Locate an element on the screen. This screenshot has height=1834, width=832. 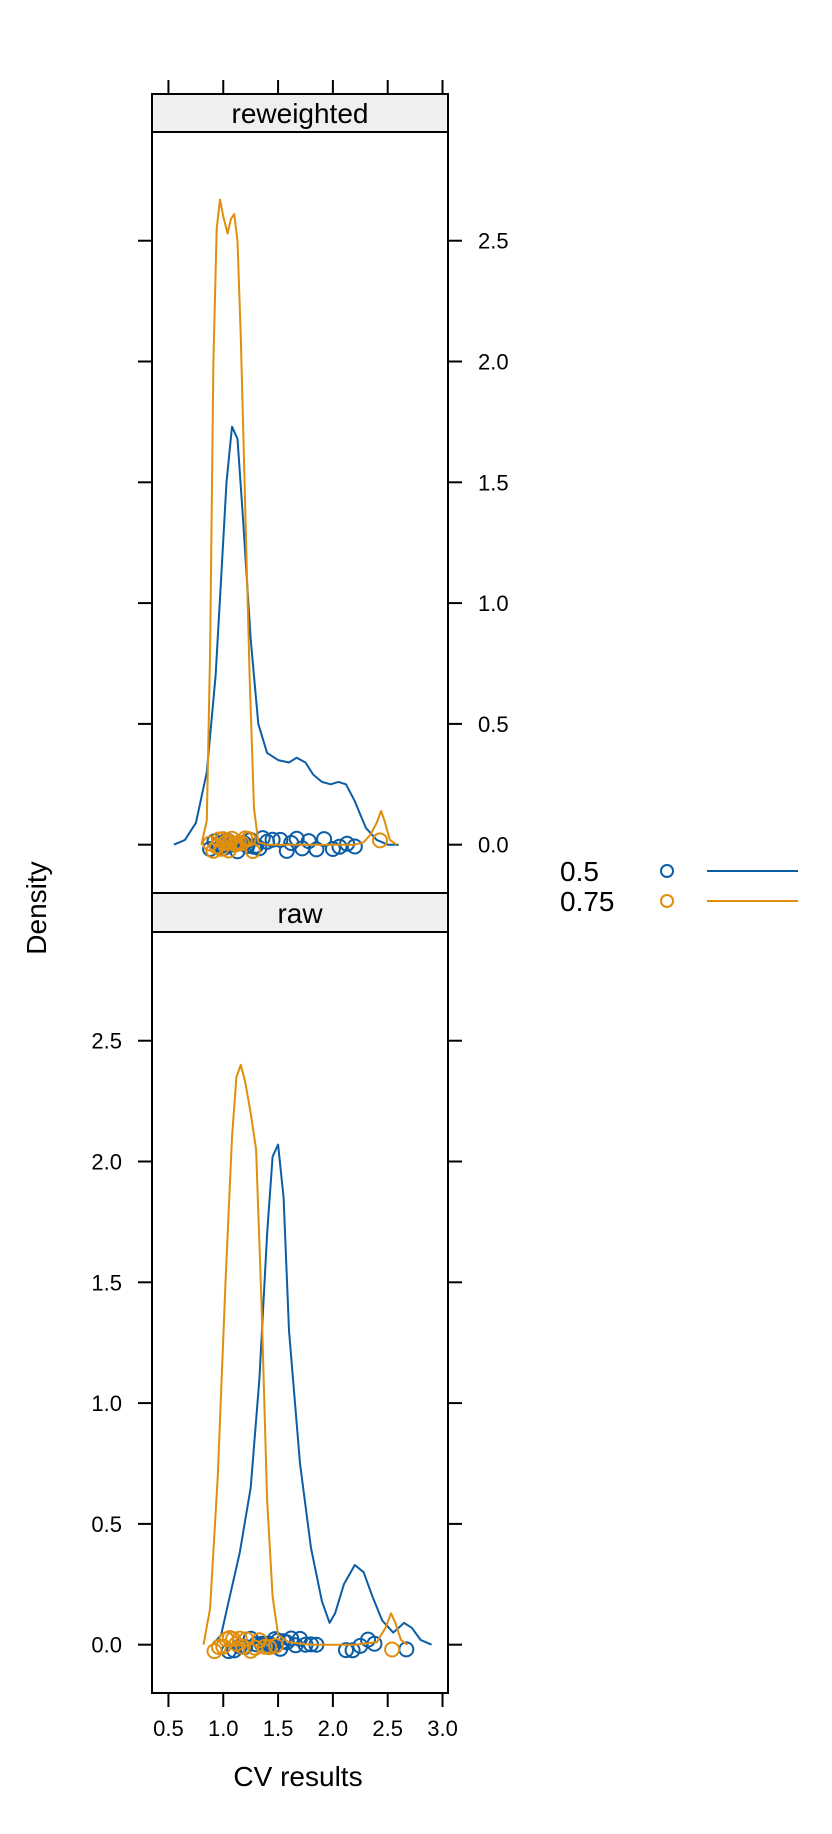
y-tick-label-right: 0.5 is located at coordinates (493, 724).